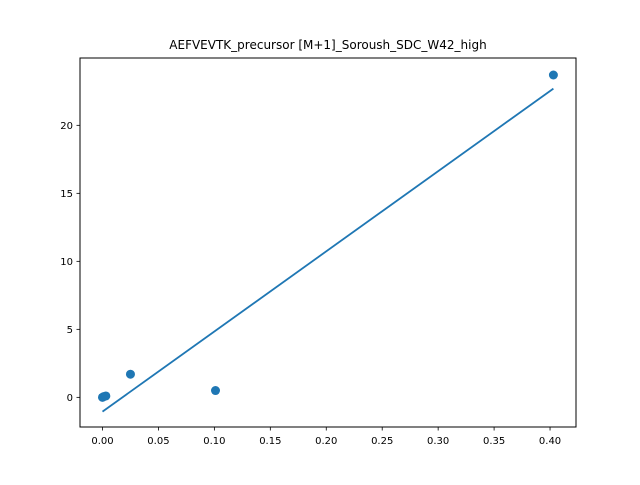 This screenshot has width=640, height=485. I want to click on x-tick-label: 0.40, so click(550, 441).